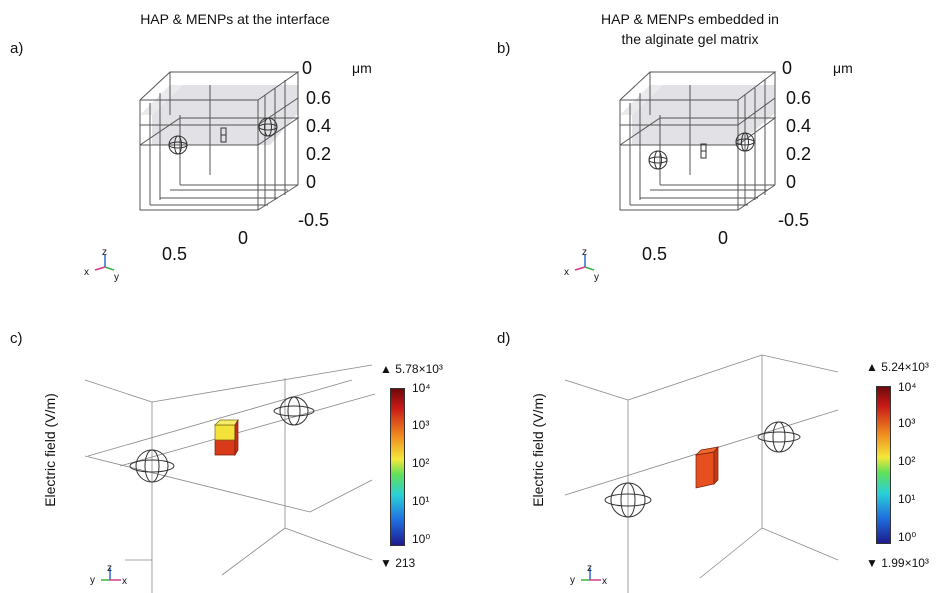 This screenshot has height=593, width=948. Describe the element at coordinates (572, 580) in the screenshot. I see `panel-d-triad-y: y` at that location.